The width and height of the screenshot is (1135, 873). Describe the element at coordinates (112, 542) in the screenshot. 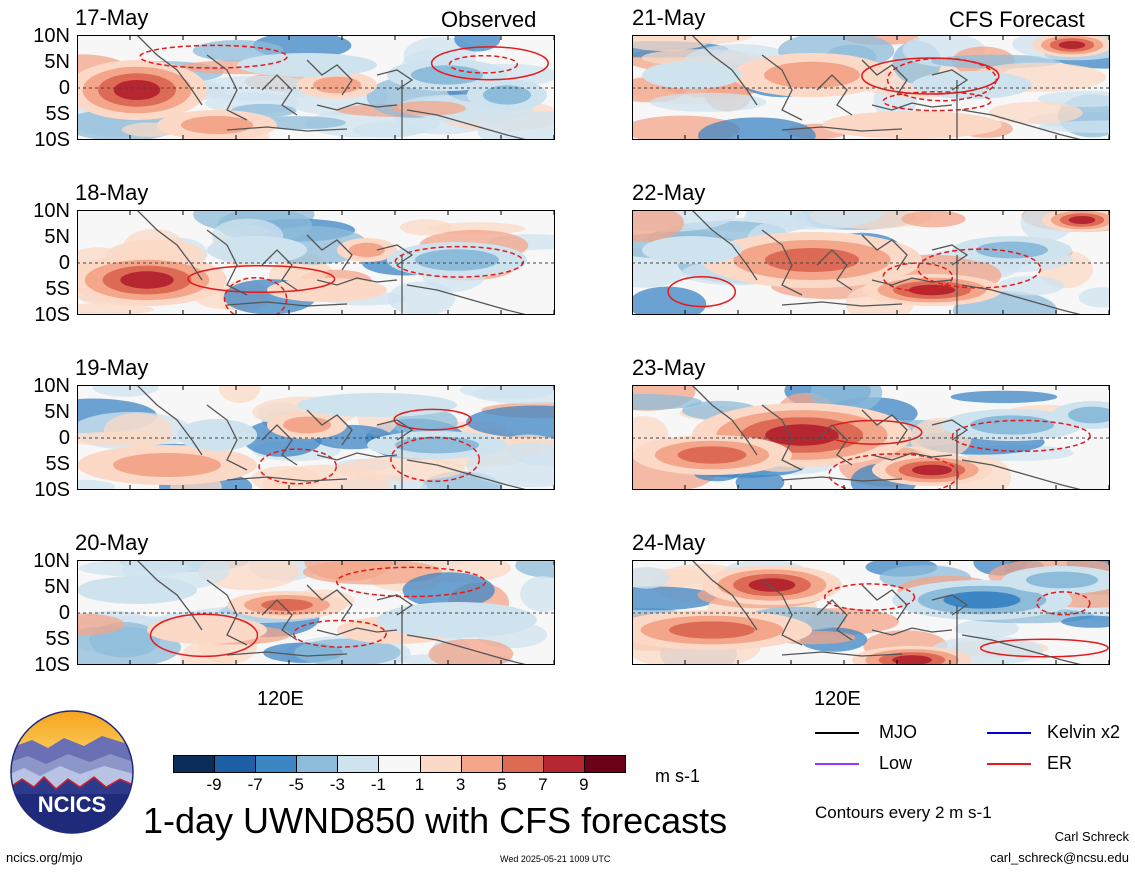

I see `panel-4-date: 20-May` at that location.